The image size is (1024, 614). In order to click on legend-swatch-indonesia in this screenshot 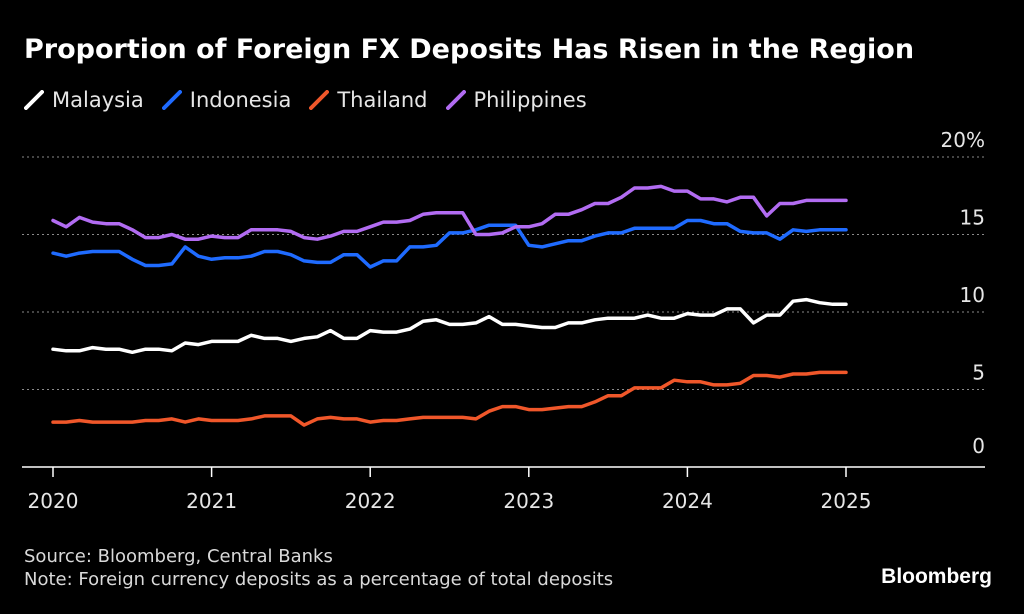, I will do `click(171, 100)`.